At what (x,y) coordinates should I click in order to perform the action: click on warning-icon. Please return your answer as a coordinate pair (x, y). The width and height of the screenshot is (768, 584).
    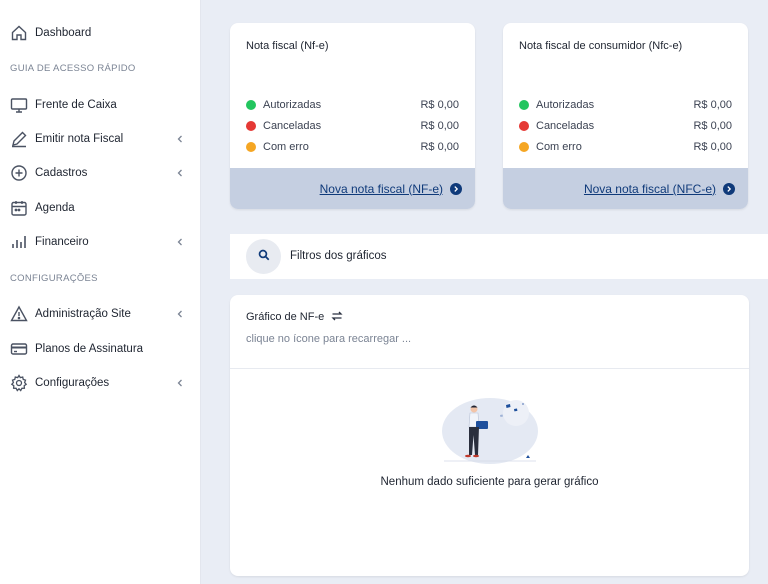
    Looking at the image, I should click on (19, 314).